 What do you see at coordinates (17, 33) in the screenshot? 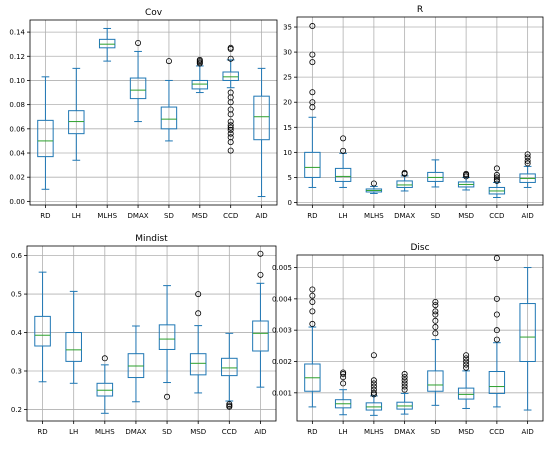
I see `y-tick-label: 0.14` at bounding box center [17, 33].